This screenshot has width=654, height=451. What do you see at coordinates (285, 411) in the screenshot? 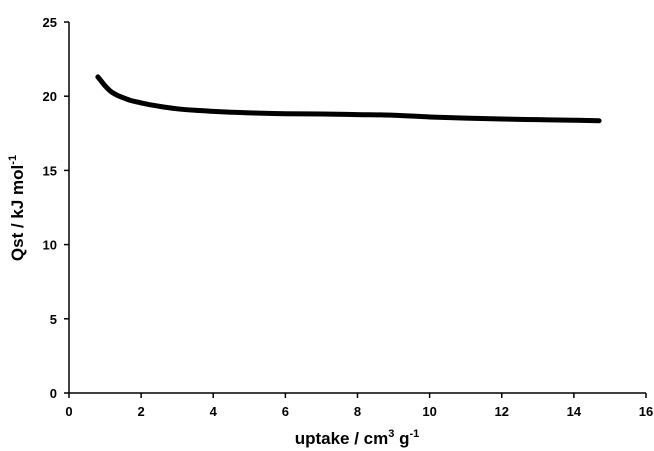
I see `x-tick-label-3: 6` at bounding box center [285, 411].